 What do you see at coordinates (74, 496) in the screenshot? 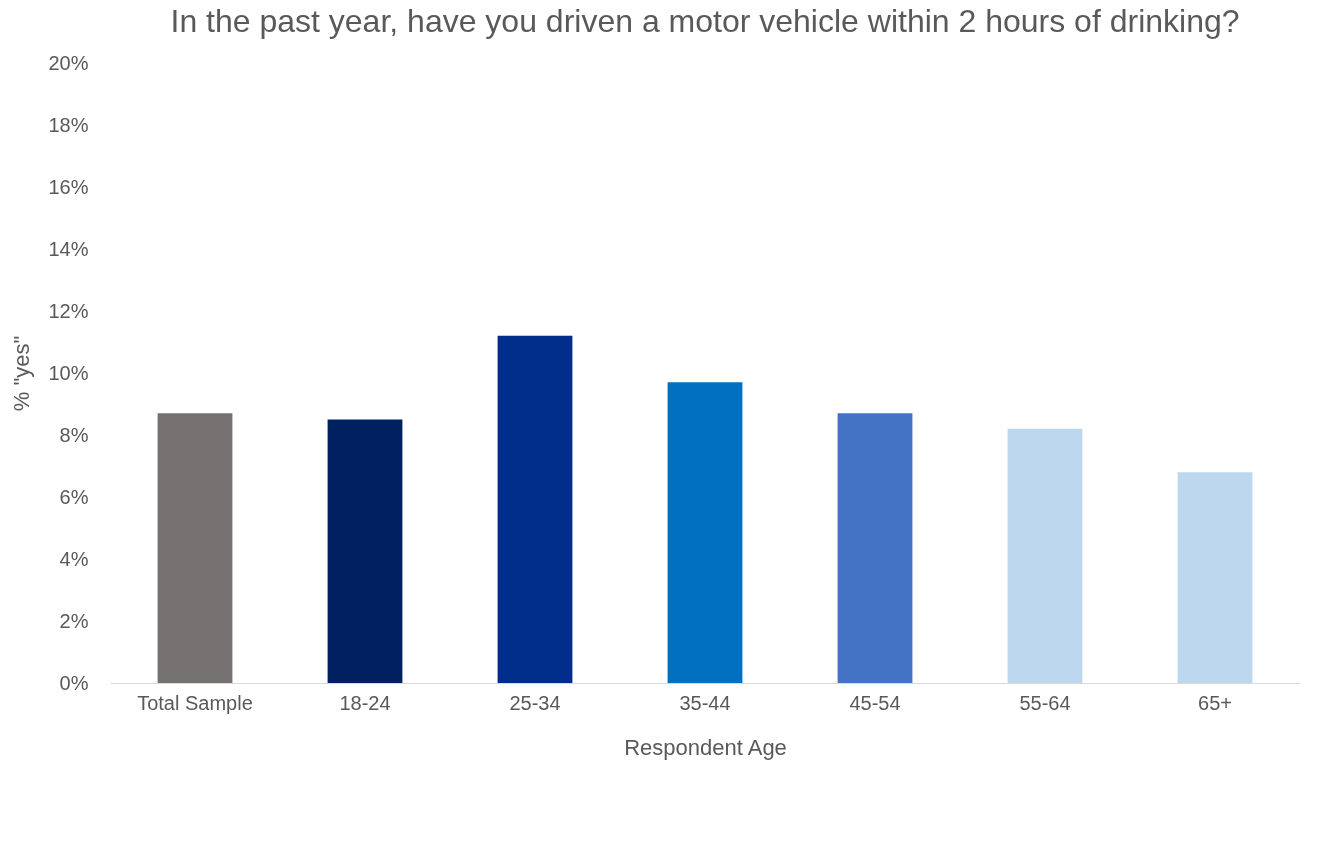
I see `y-tick-label: 6%` at bounding box center [74, 496].